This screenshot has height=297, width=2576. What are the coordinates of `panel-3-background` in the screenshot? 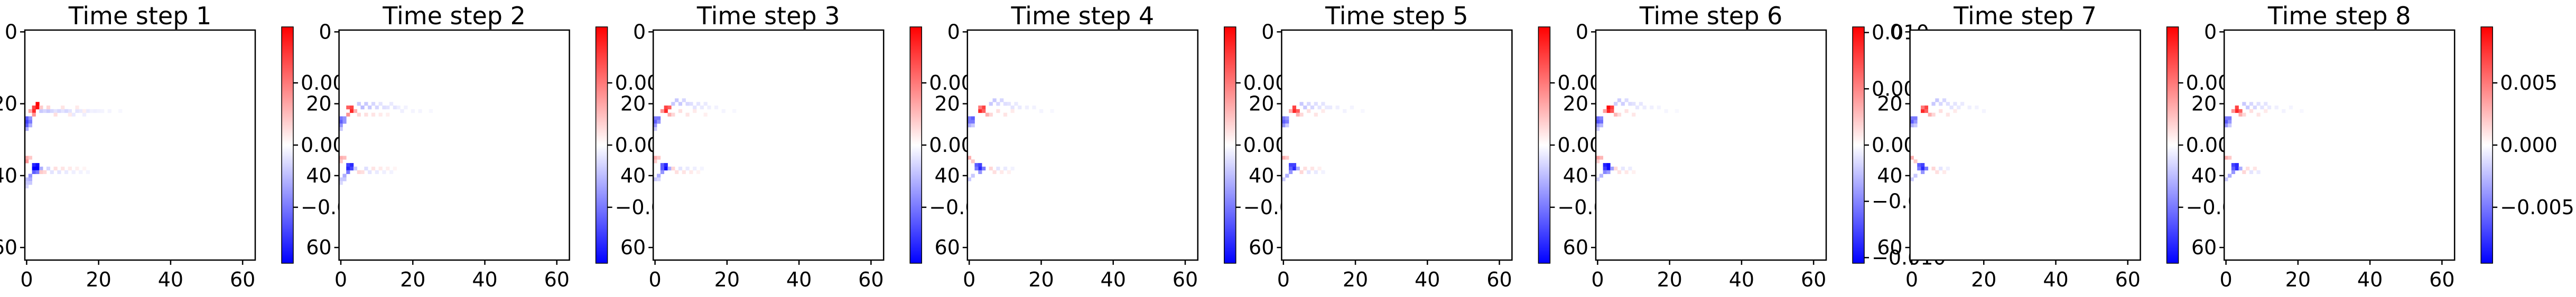 It's located at (768, 145).